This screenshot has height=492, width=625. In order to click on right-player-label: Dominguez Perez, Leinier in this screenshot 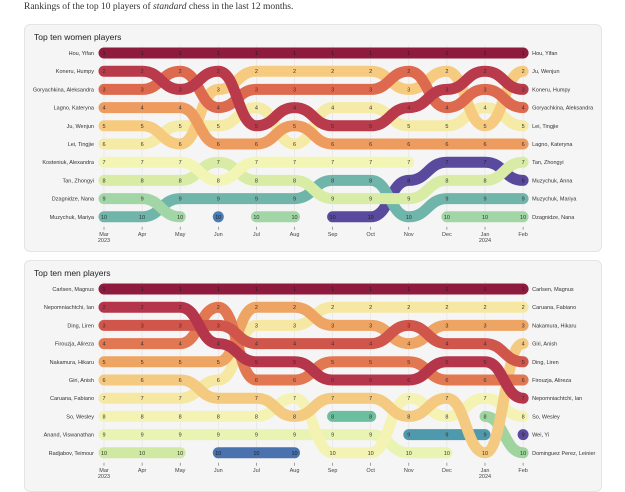, I will do `click(563, 454)`.